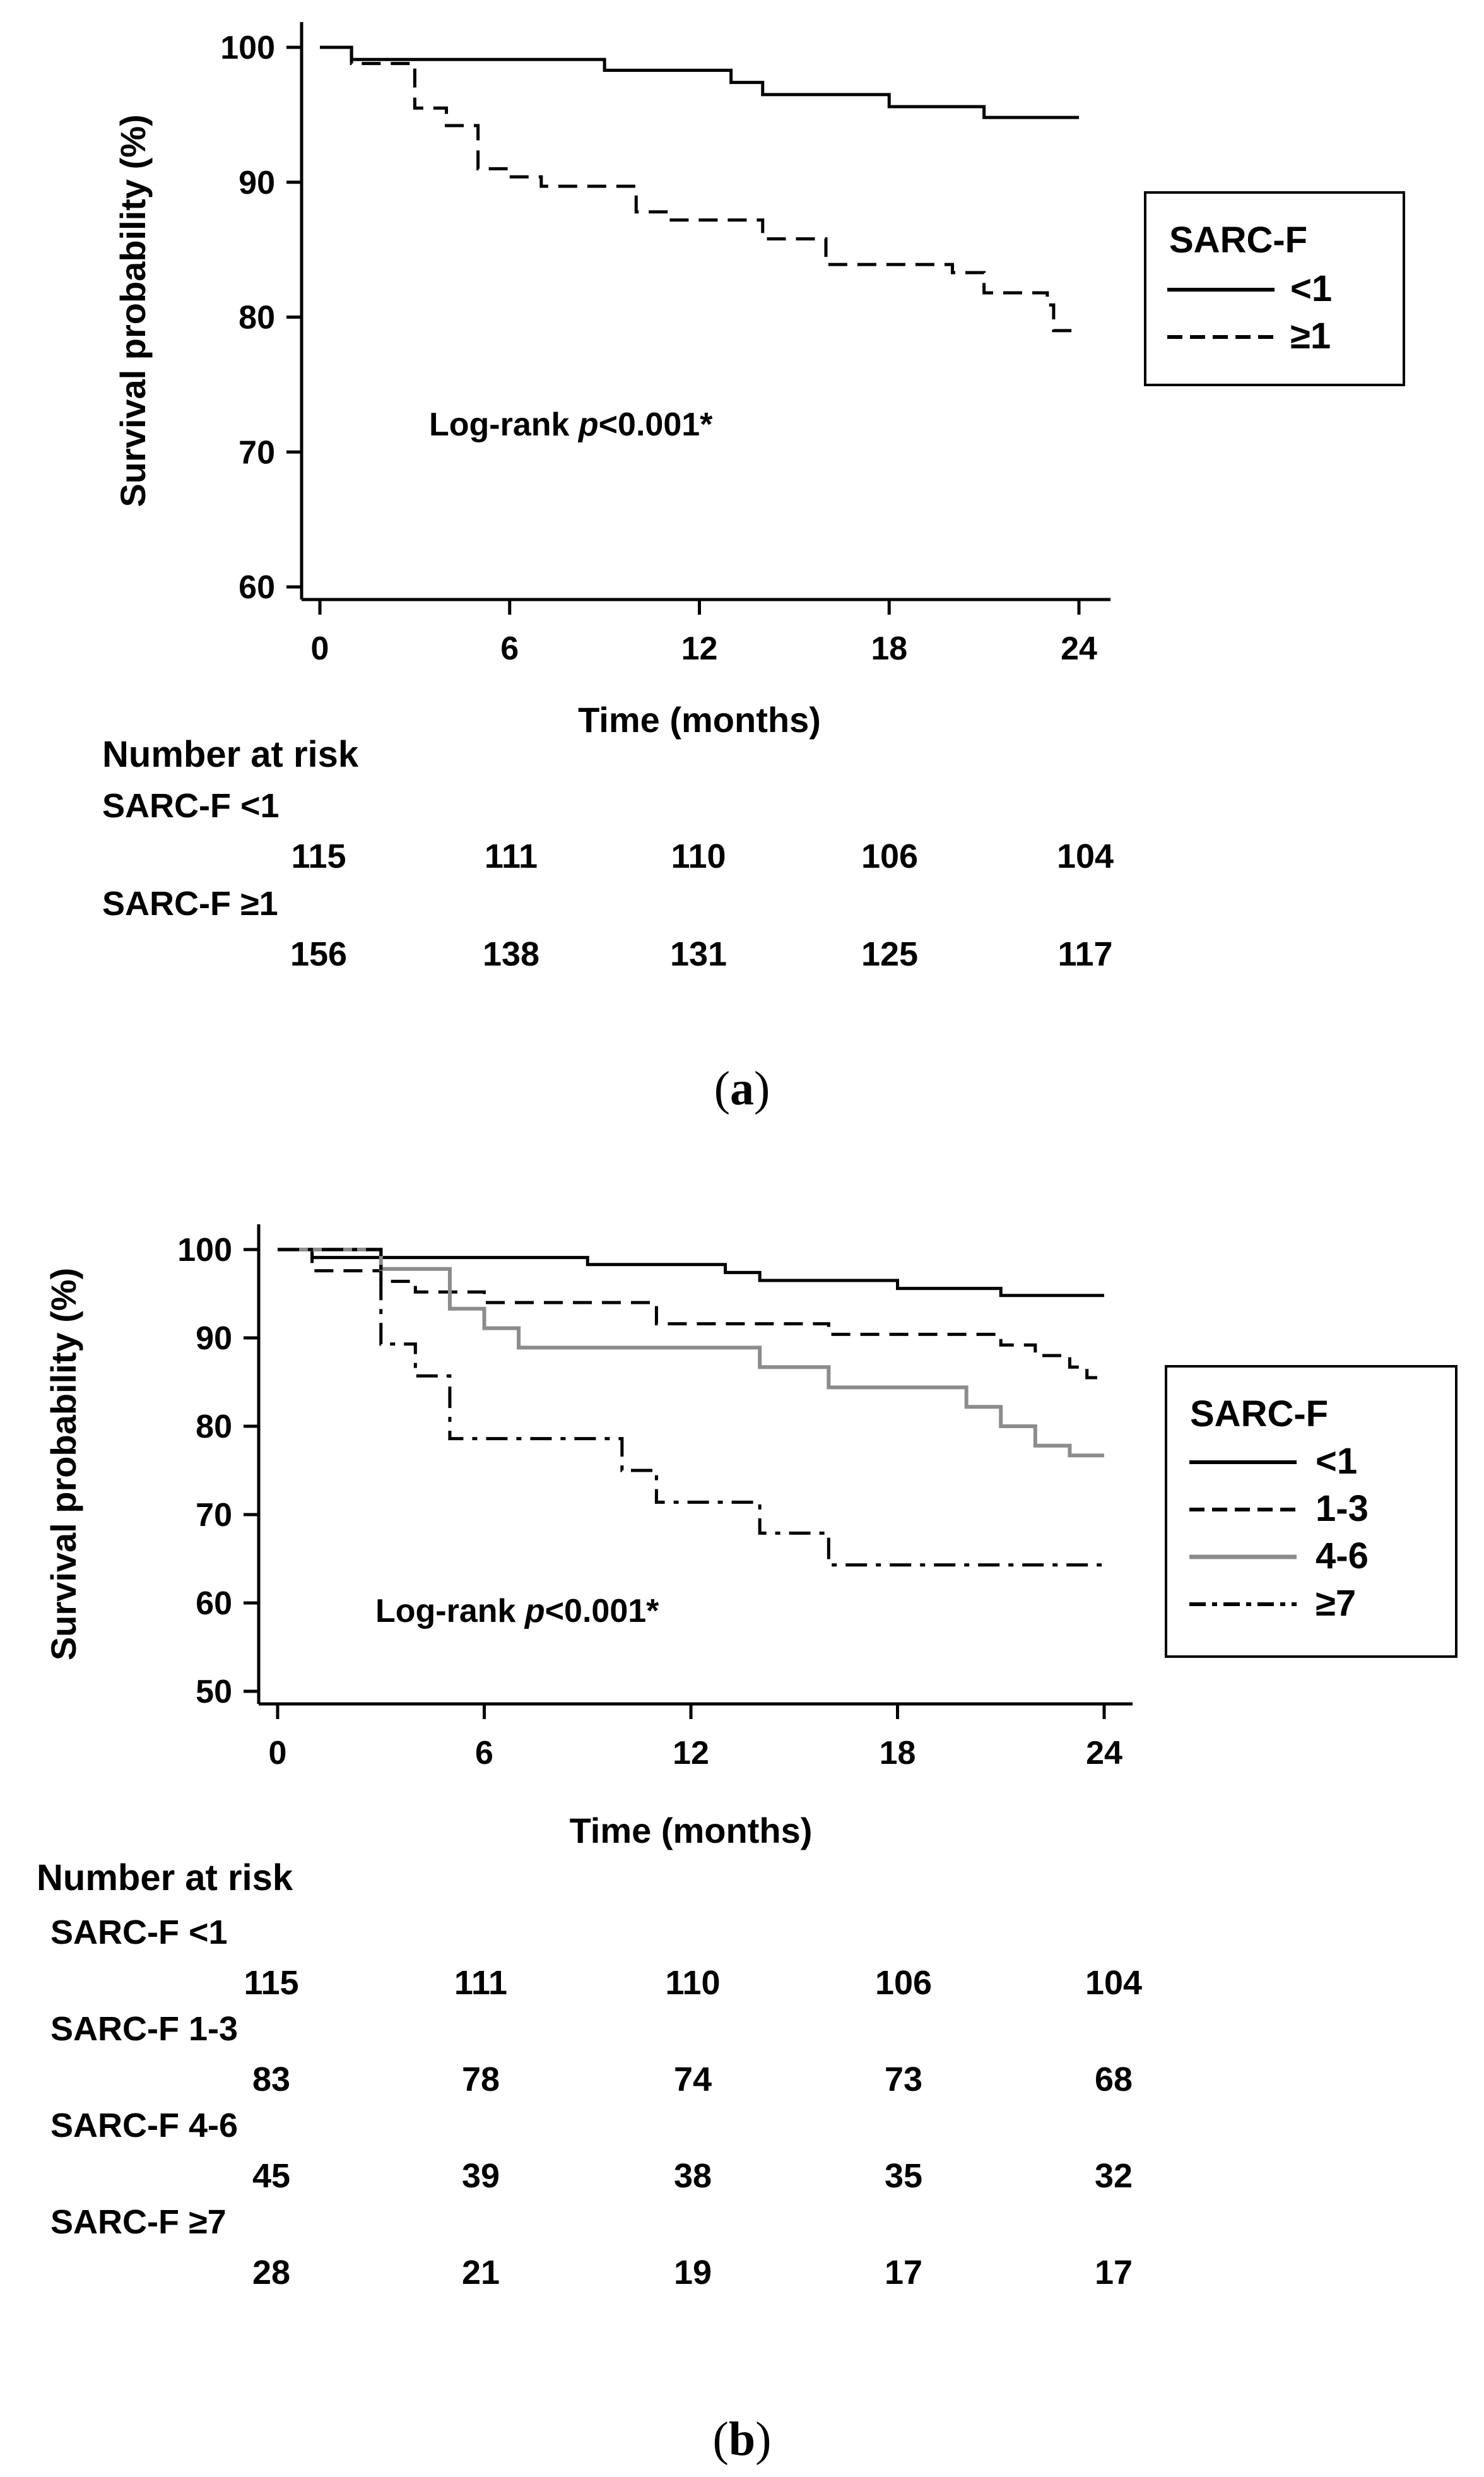 The width and height of the screenshot is (1484, 2477). I want to click on risk-value: 38, so click(693, 2176).